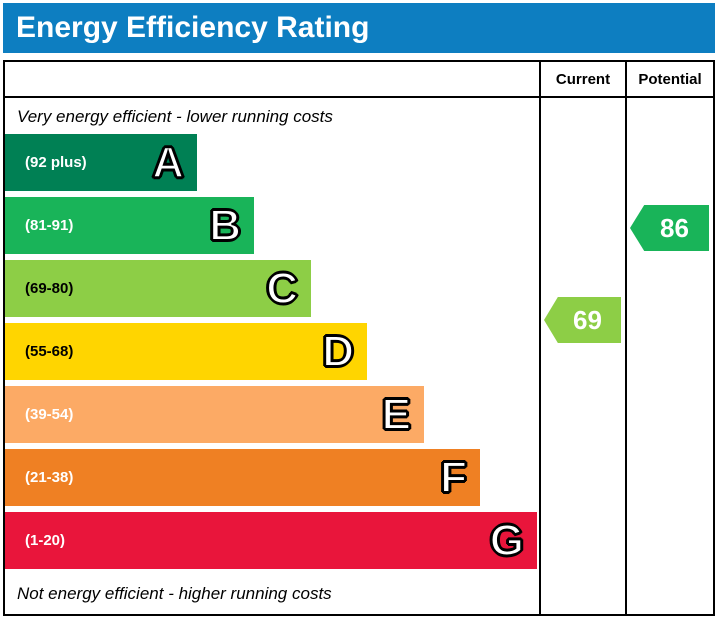 The width and height of the screenshot is (718, 622). What do you see at coordinates (193, 27) in the screenshot?
I see `page-title: Energy Efficiency Rating` at bounding box center [193, 27].